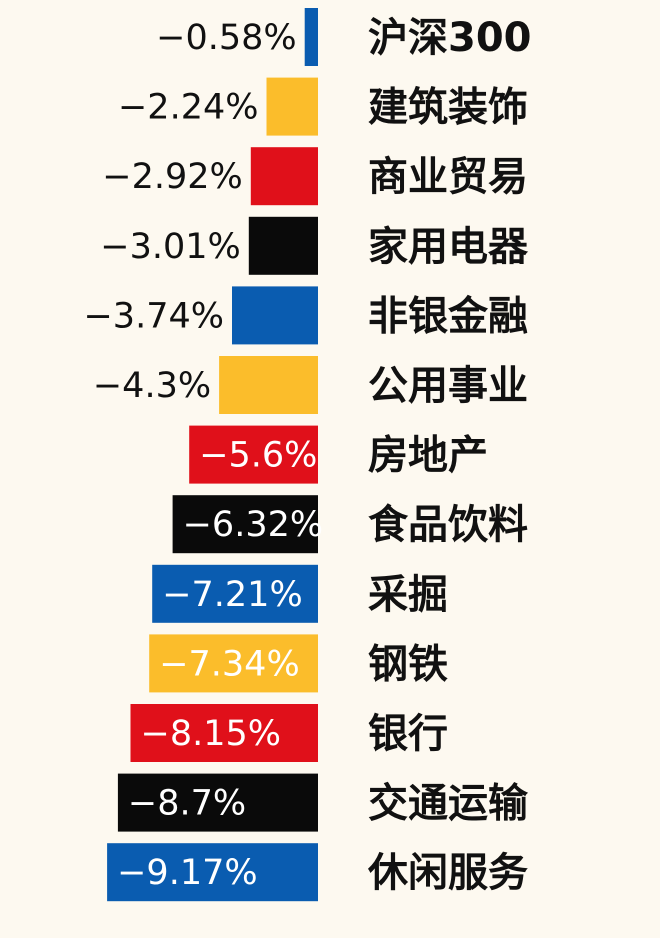 This screenshot has width=660, height=938. What do you see at coordinates (448, 108) in the screenshot?
I see `category-label-2: 建筑装饰` at bounding box center [448, 108].